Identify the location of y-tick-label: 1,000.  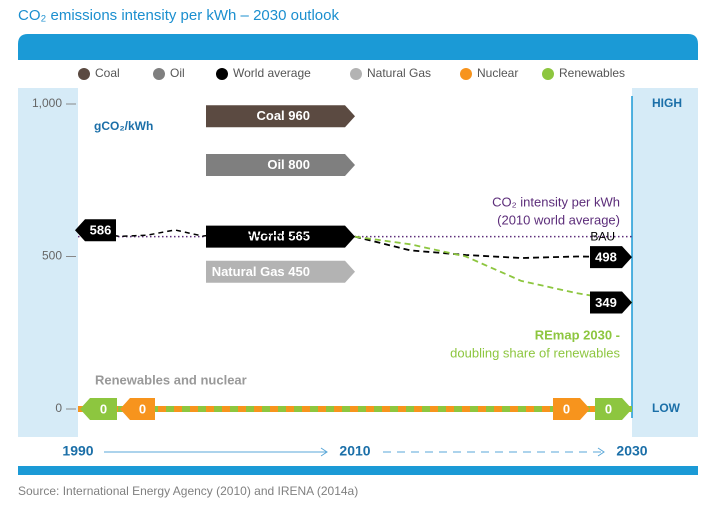
(47, 103).